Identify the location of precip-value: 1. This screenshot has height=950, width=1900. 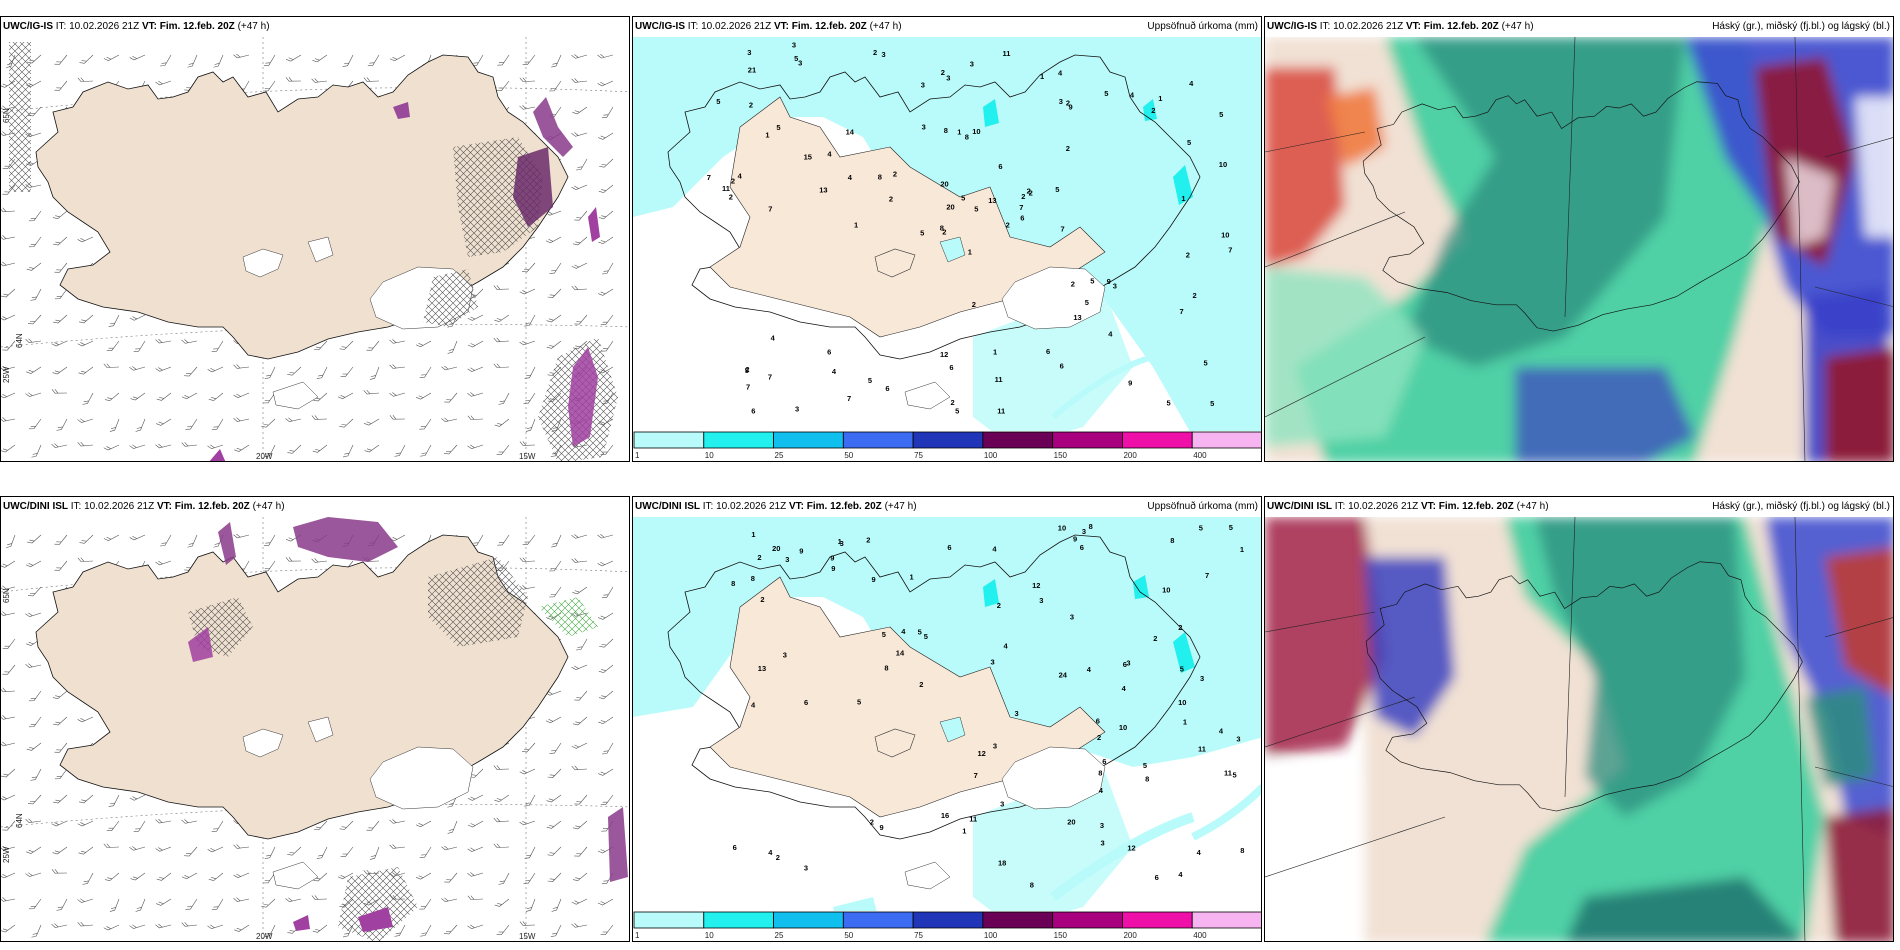
(1183, 198).